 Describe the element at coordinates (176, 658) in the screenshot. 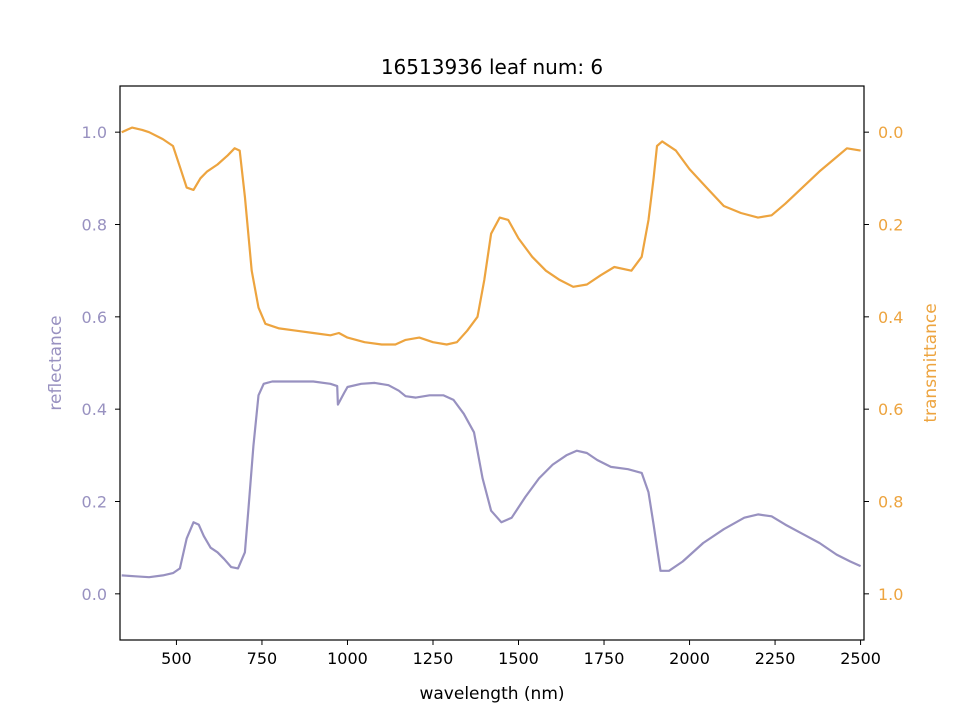

I see `x-tick-label: 500` at that location.